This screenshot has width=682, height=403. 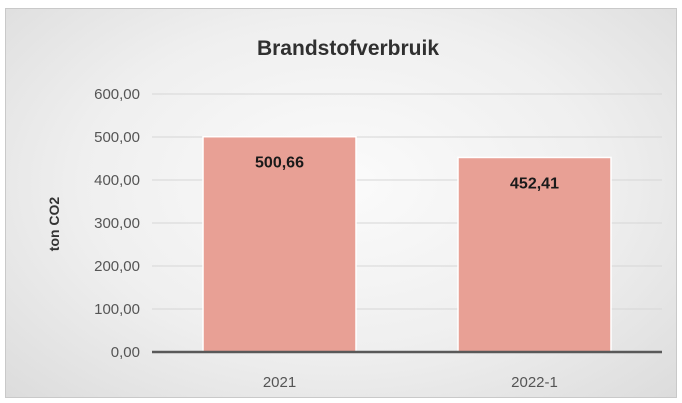 I want to click on y-tick-label: 500,00, so click(x=117, y=137).